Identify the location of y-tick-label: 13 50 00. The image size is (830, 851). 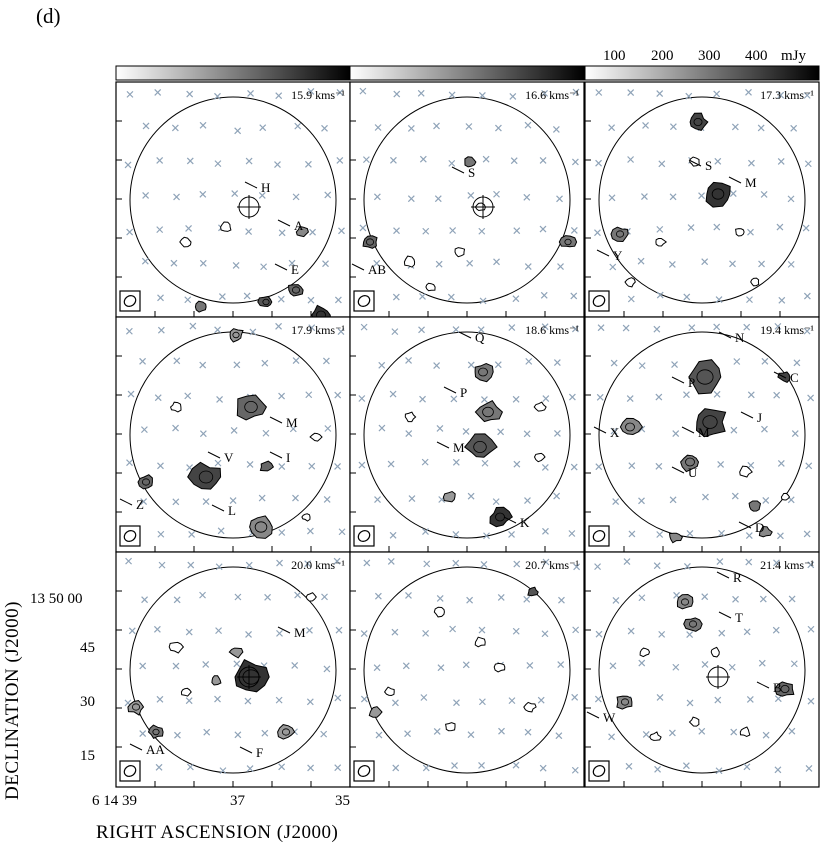
(56, 599).